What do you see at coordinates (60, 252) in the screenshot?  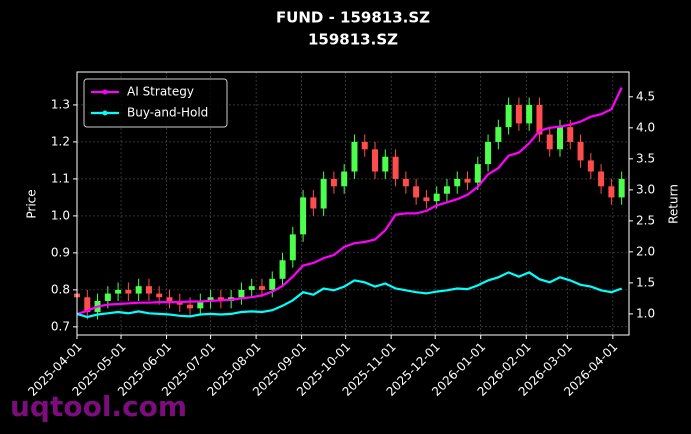 I see `y-tick-label: 0.9` at bounding box center [60, 252].